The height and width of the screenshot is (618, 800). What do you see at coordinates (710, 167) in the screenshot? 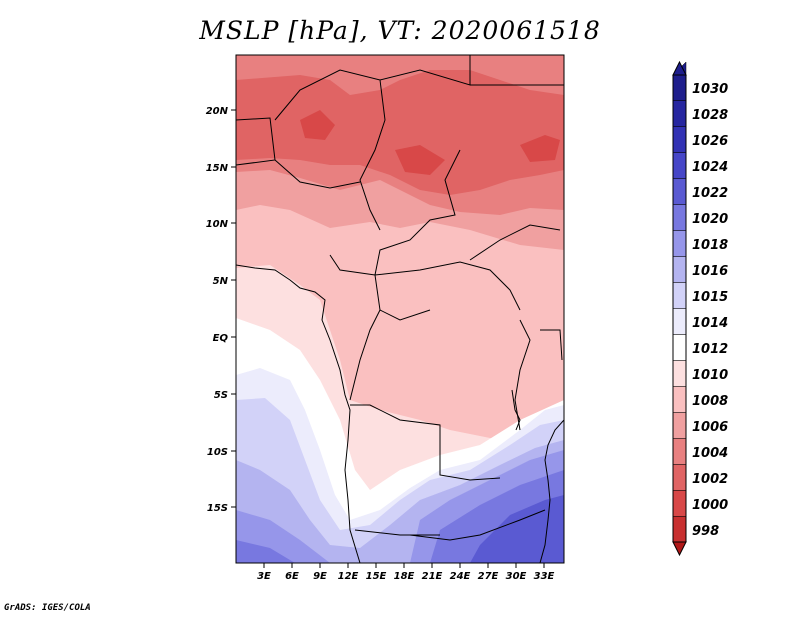
I see `cb-label-1024: 1024` at bounding box center [710, 167].